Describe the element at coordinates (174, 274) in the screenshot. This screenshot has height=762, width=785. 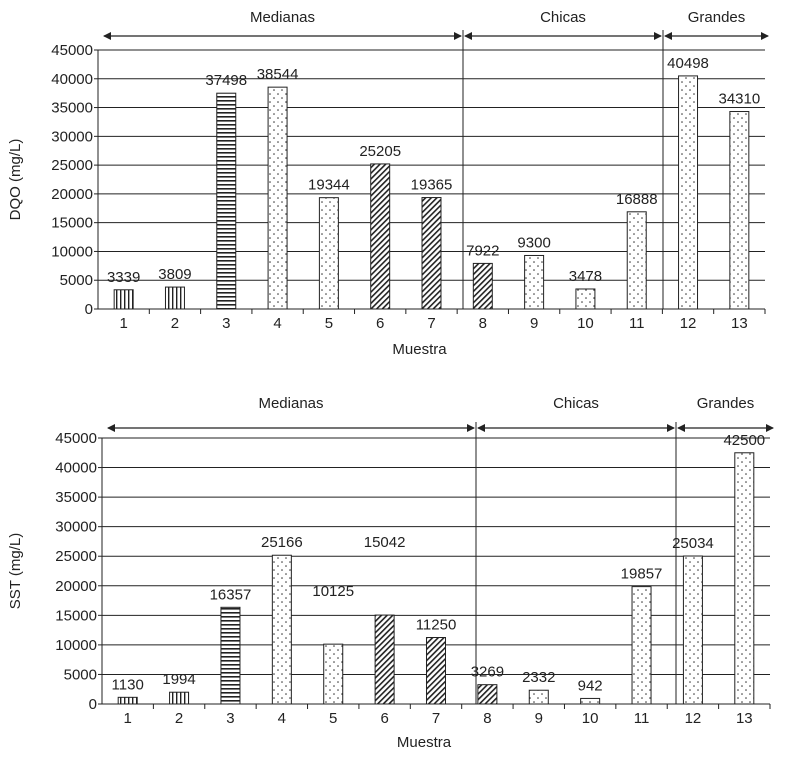
I see `data-label: 3809` at that location.